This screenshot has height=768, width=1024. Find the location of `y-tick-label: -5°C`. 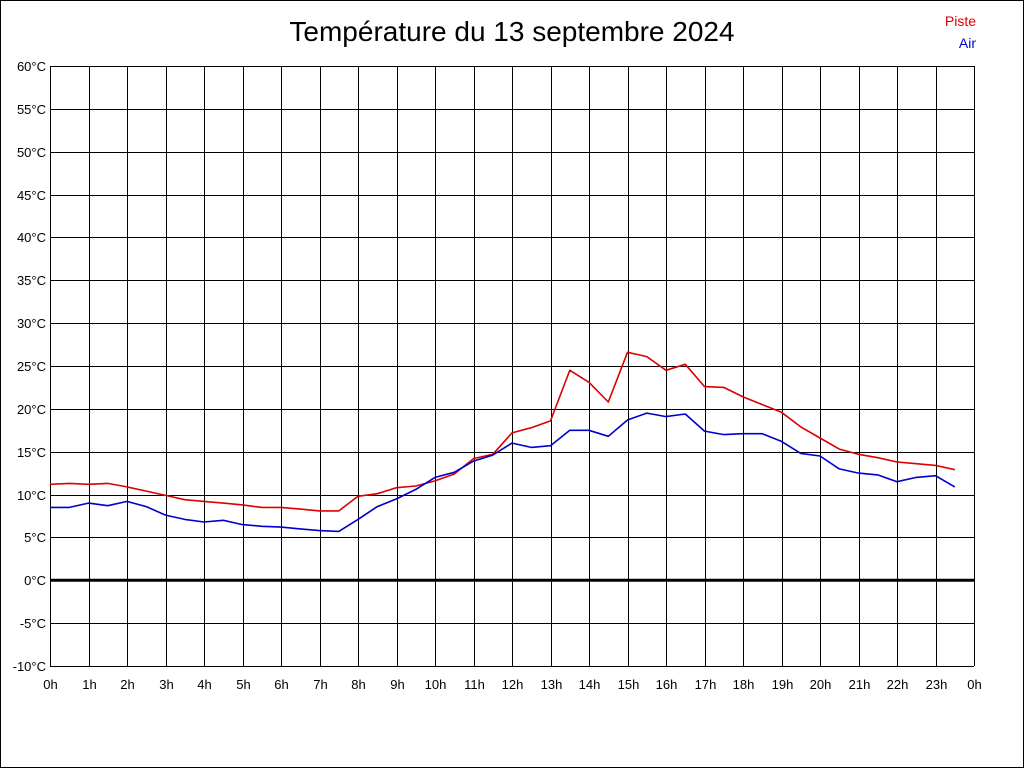

y-tick-label: -5°C is located at coordinates (33, 623).